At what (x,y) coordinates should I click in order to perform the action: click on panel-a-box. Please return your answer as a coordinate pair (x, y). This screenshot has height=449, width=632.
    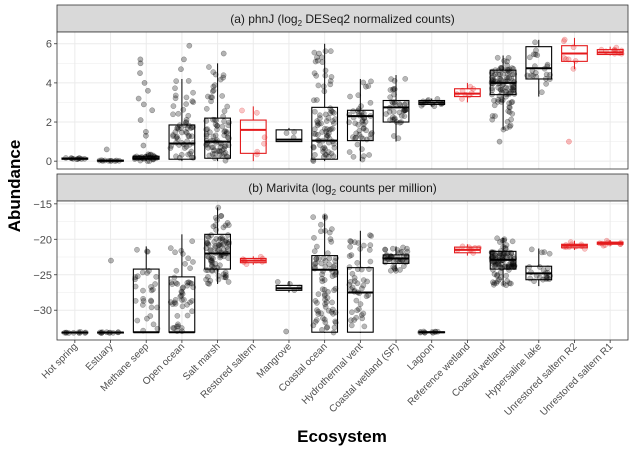
    Looking at the image, I should click on (325, 133).